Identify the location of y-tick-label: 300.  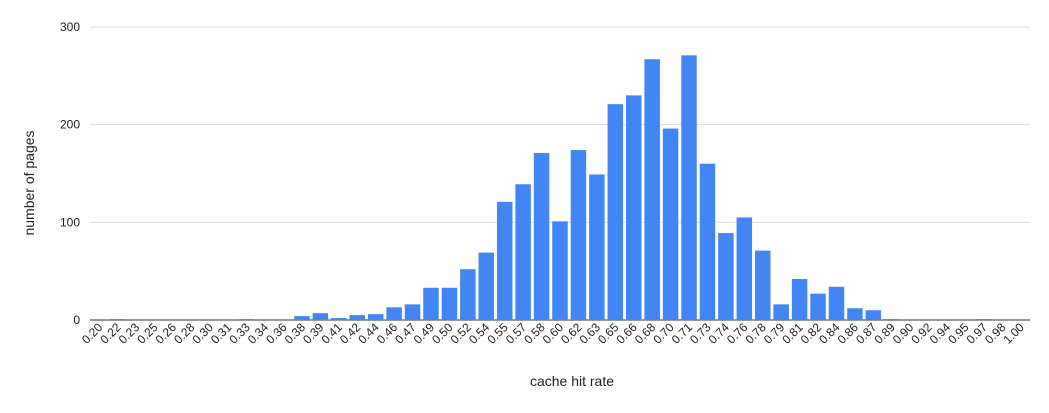
(70, 27).